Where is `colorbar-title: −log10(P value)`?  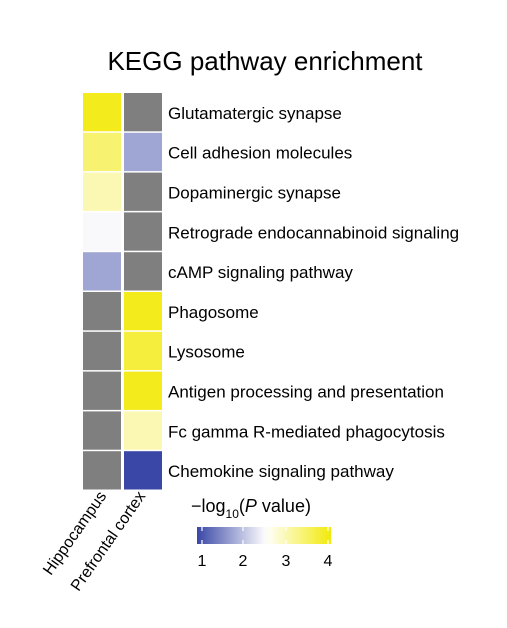 colorbar-title: −log10(P value) is located at coordinates (251, 508).